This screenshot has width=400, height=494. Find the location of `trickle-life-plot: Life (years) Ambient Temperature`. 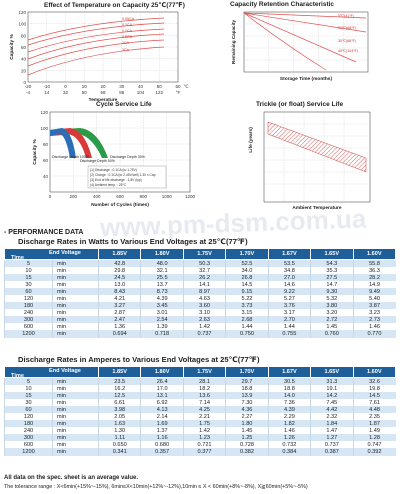

trickle-life-plot: Life (years) Ambient Temperature is located at coordinates (309, 161).